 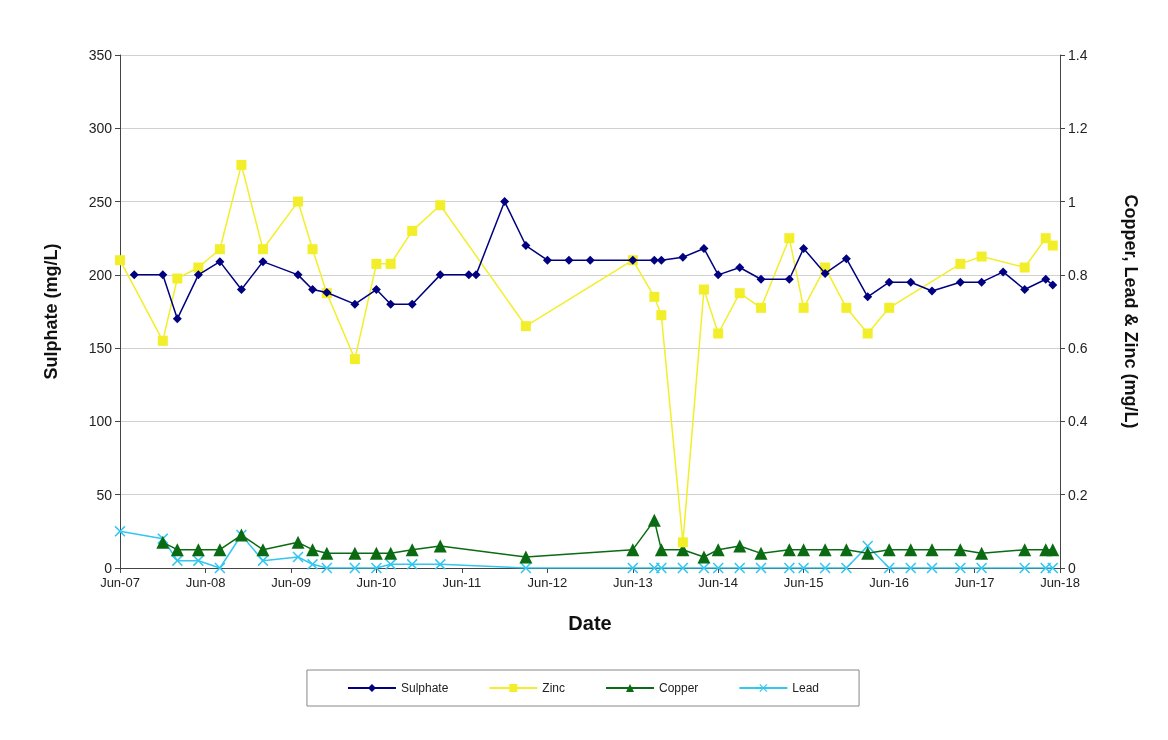 I want to click on x-tick-label: Jun-16, so click(x=889, y=582).